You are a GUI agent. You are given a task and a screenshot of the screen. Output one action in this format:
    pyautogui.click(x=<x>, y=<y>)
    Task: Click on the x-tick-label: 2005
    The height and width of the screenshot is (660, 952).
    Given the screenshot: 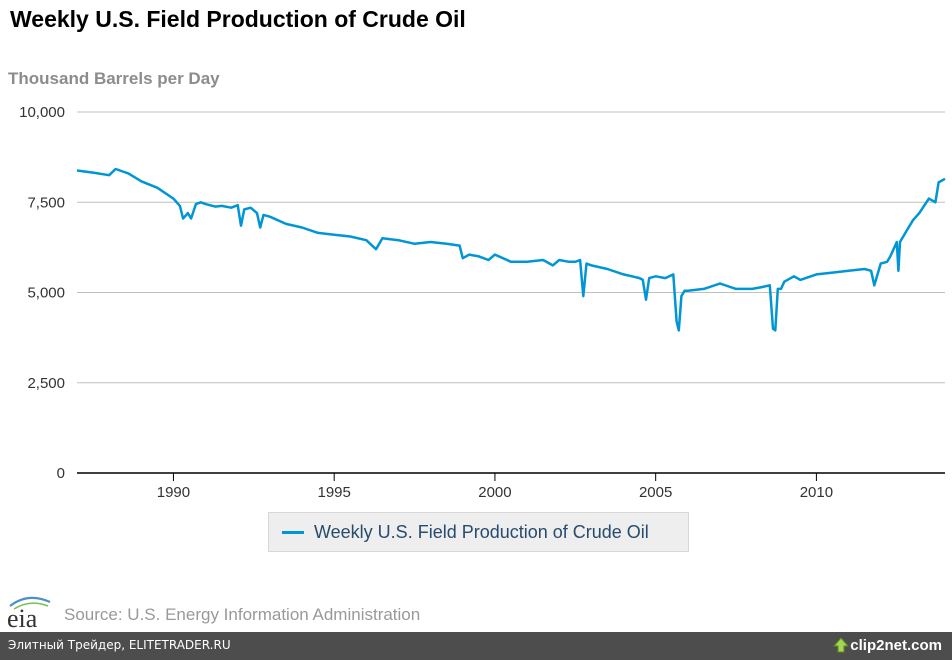 What is the action you would take?
    pyautogui.click(x=655, y=492)
    